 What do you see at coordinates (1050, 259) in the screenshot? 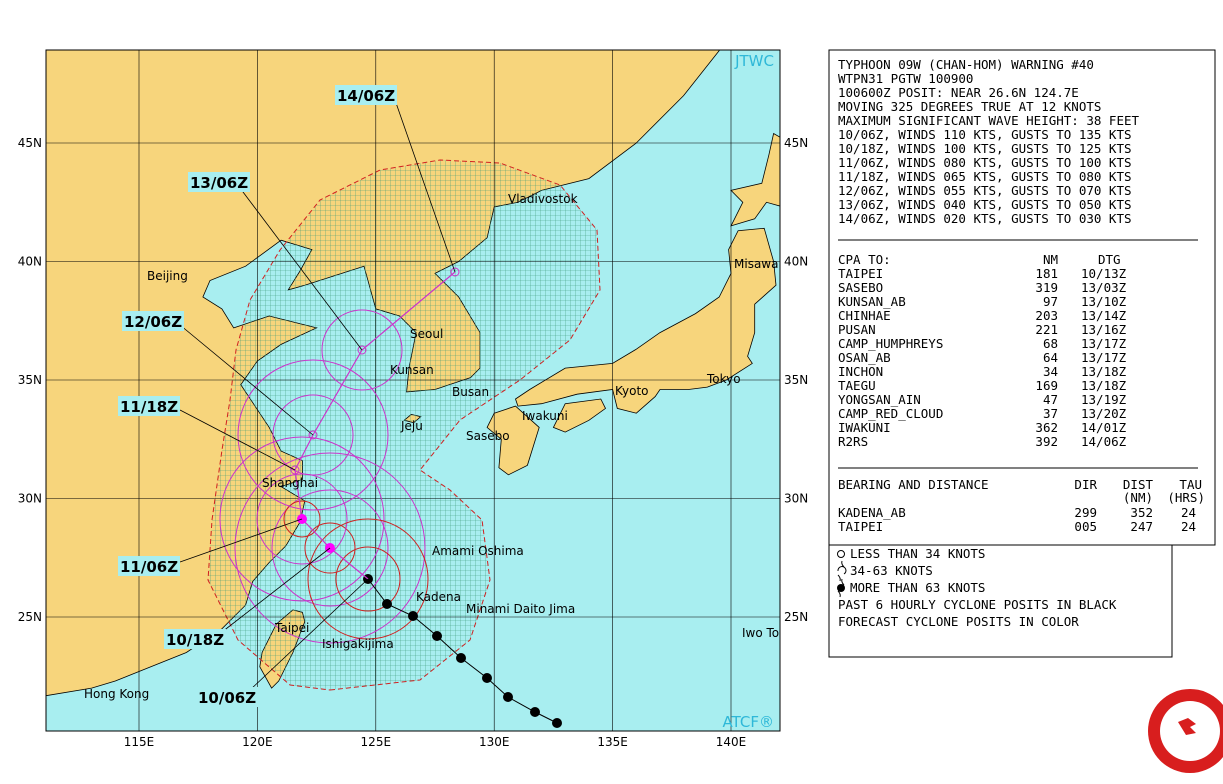
I see `cpa-header: NM` at bounding box center [1050, 259].